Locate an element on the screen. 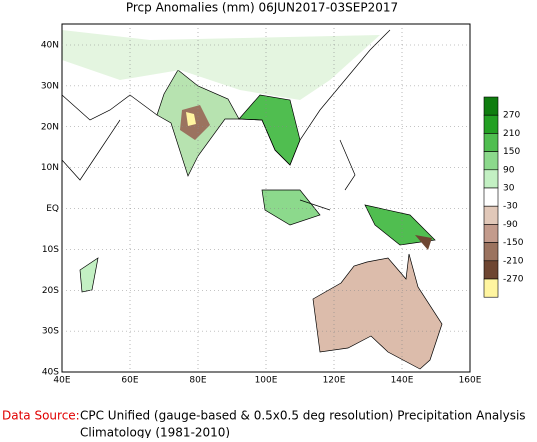 The width and height of the screenshot is (537, 442). y-tick-label: 20S is located at coordinates (50, 291).